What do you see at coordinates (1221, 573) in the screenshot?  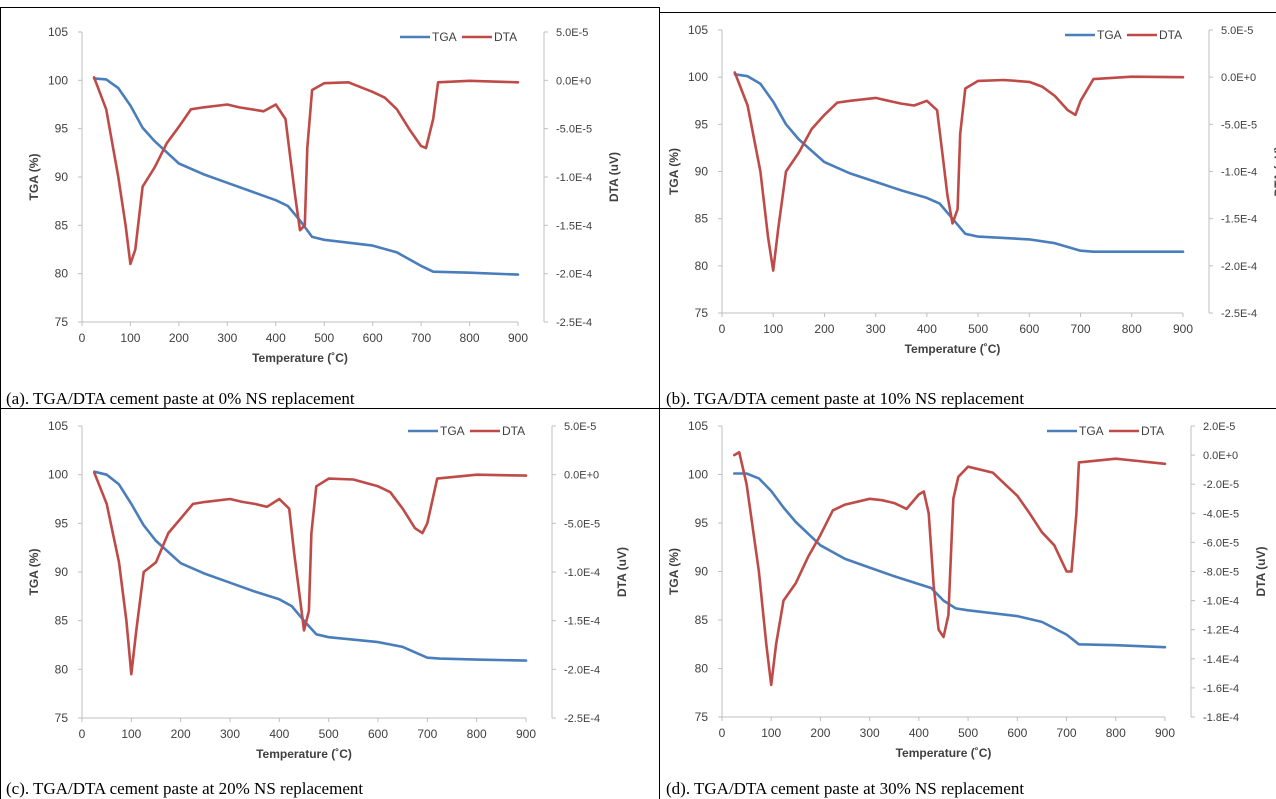 I see `y2-tick-label: -8.0E-5` at bounding box center [1221, 573].